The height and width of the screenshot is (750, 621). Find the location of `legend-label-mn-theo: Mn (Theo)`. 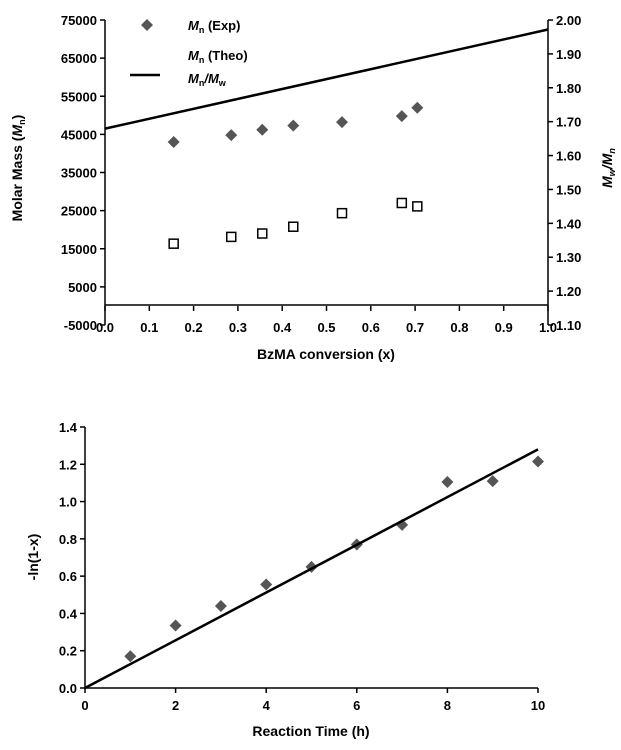

legend-label-mn-theo: Mn (Theo) is located at coordinates (218, 56).